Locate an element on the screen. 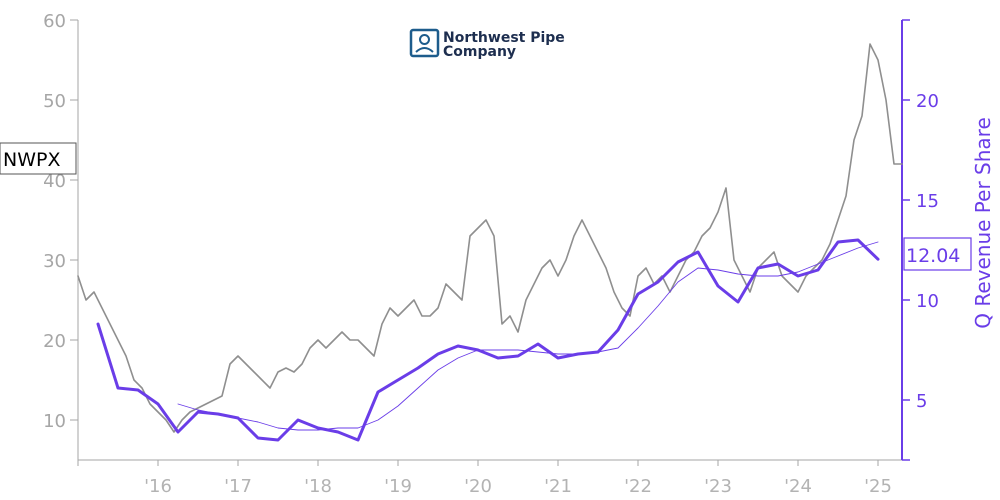 This screenshot has height=500, width=1000. x-tick-label: '22 is located at coordinates (638, 486).